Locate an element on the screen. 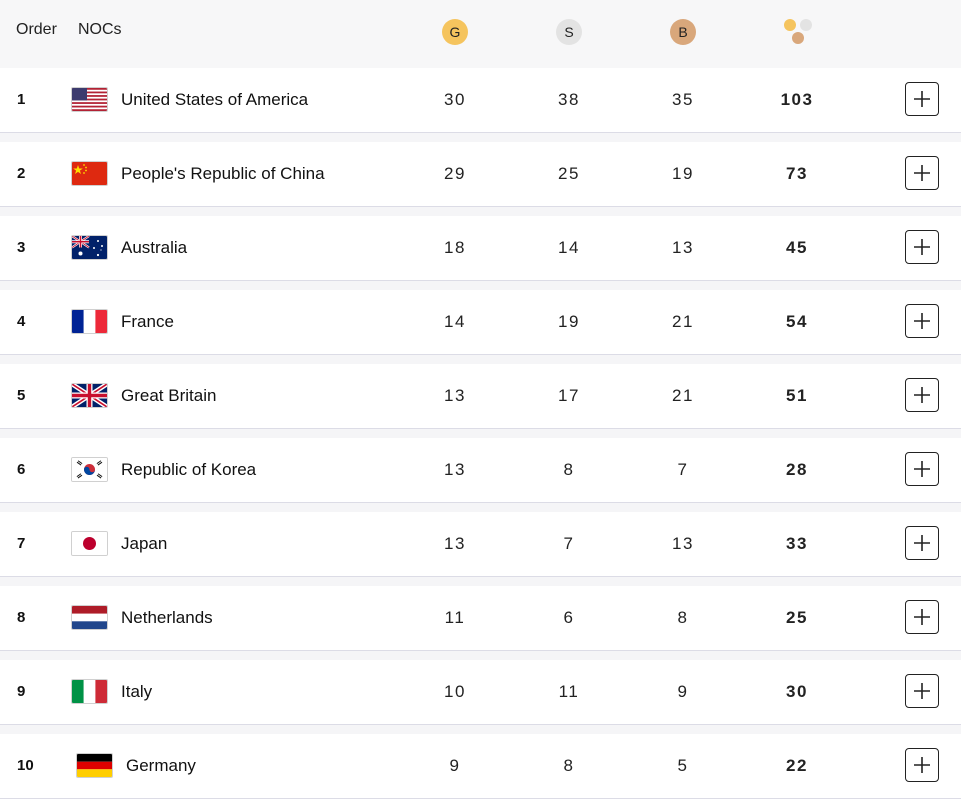 This screenshot has height=799, width=961. gold-count: 11 is located at coordinates (455, 617).